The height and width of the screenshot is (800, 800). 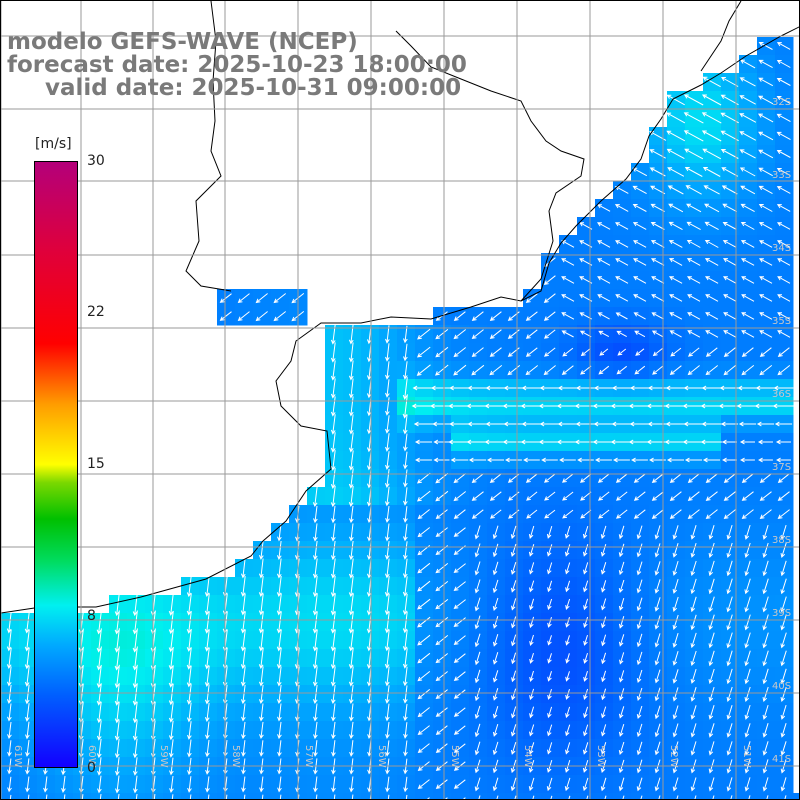 What do you see at coordinates (53, 144) in the screenshot?
I see `colorbar-unit: [m/s]` at bounding box center [53, 144].